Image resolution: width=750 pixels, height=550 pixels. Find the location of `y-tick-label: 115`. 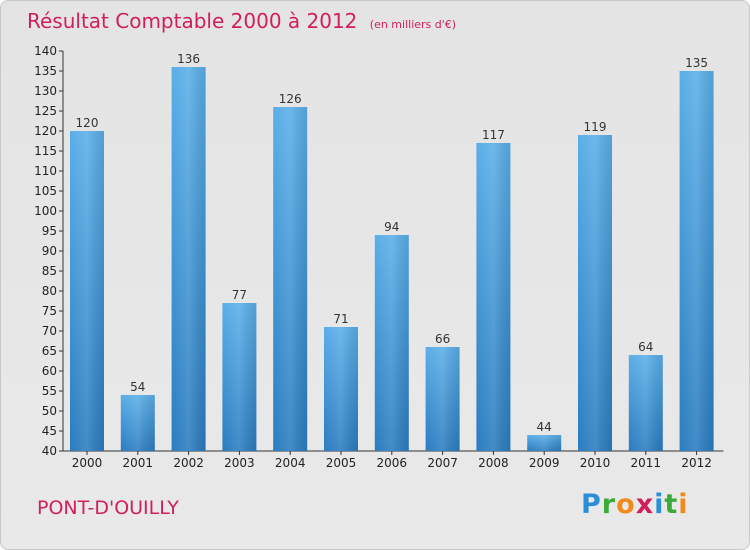

y-tick-label: 115 is located at coordinates (45, 151).